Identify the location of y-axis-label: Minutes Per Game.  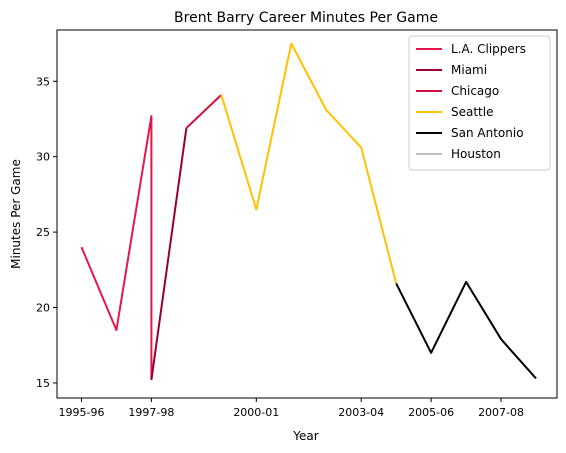
(16, 214).